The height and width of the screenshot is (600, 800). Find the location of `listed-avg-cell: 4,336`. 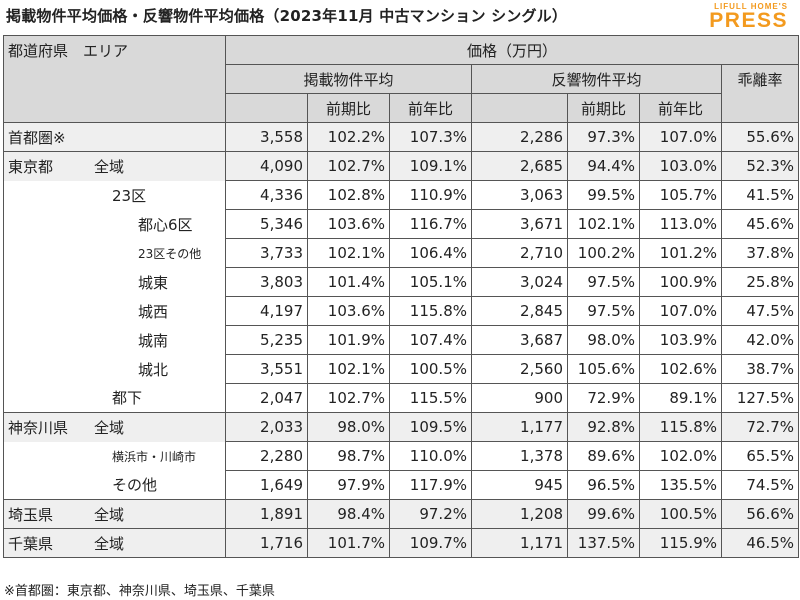

listed-avg-cell: 4,336 is located at coordinates (266, 195).